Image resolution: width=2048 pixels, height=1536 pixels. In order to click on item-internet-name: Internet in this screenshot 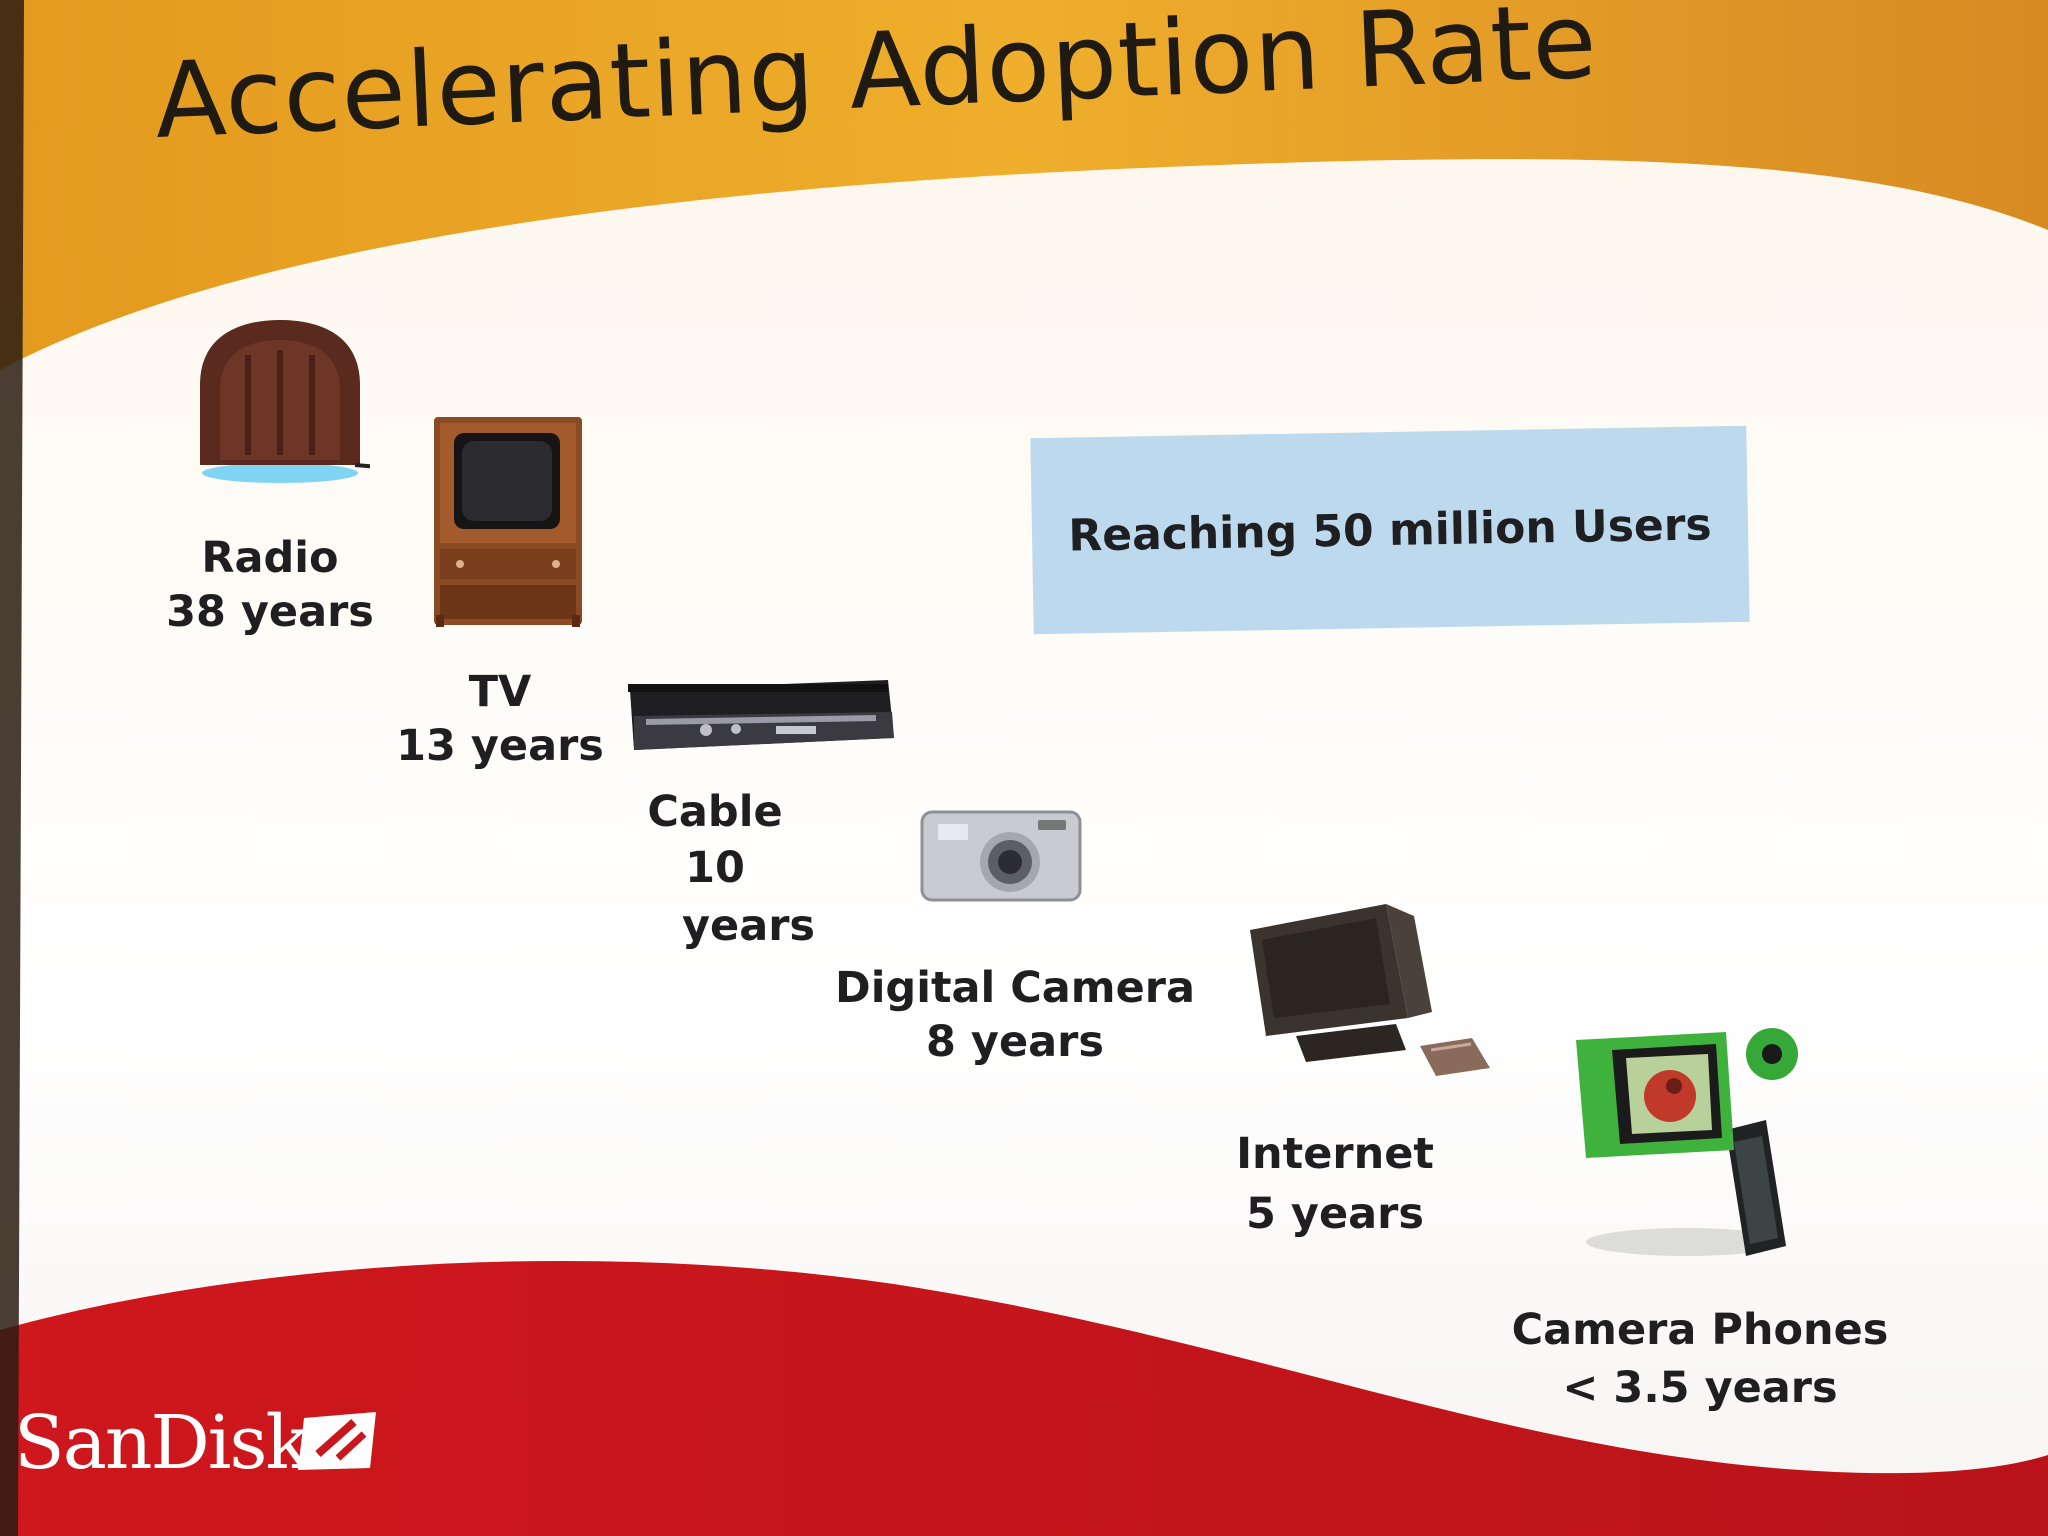, I will do `click(1335, 1154)`.